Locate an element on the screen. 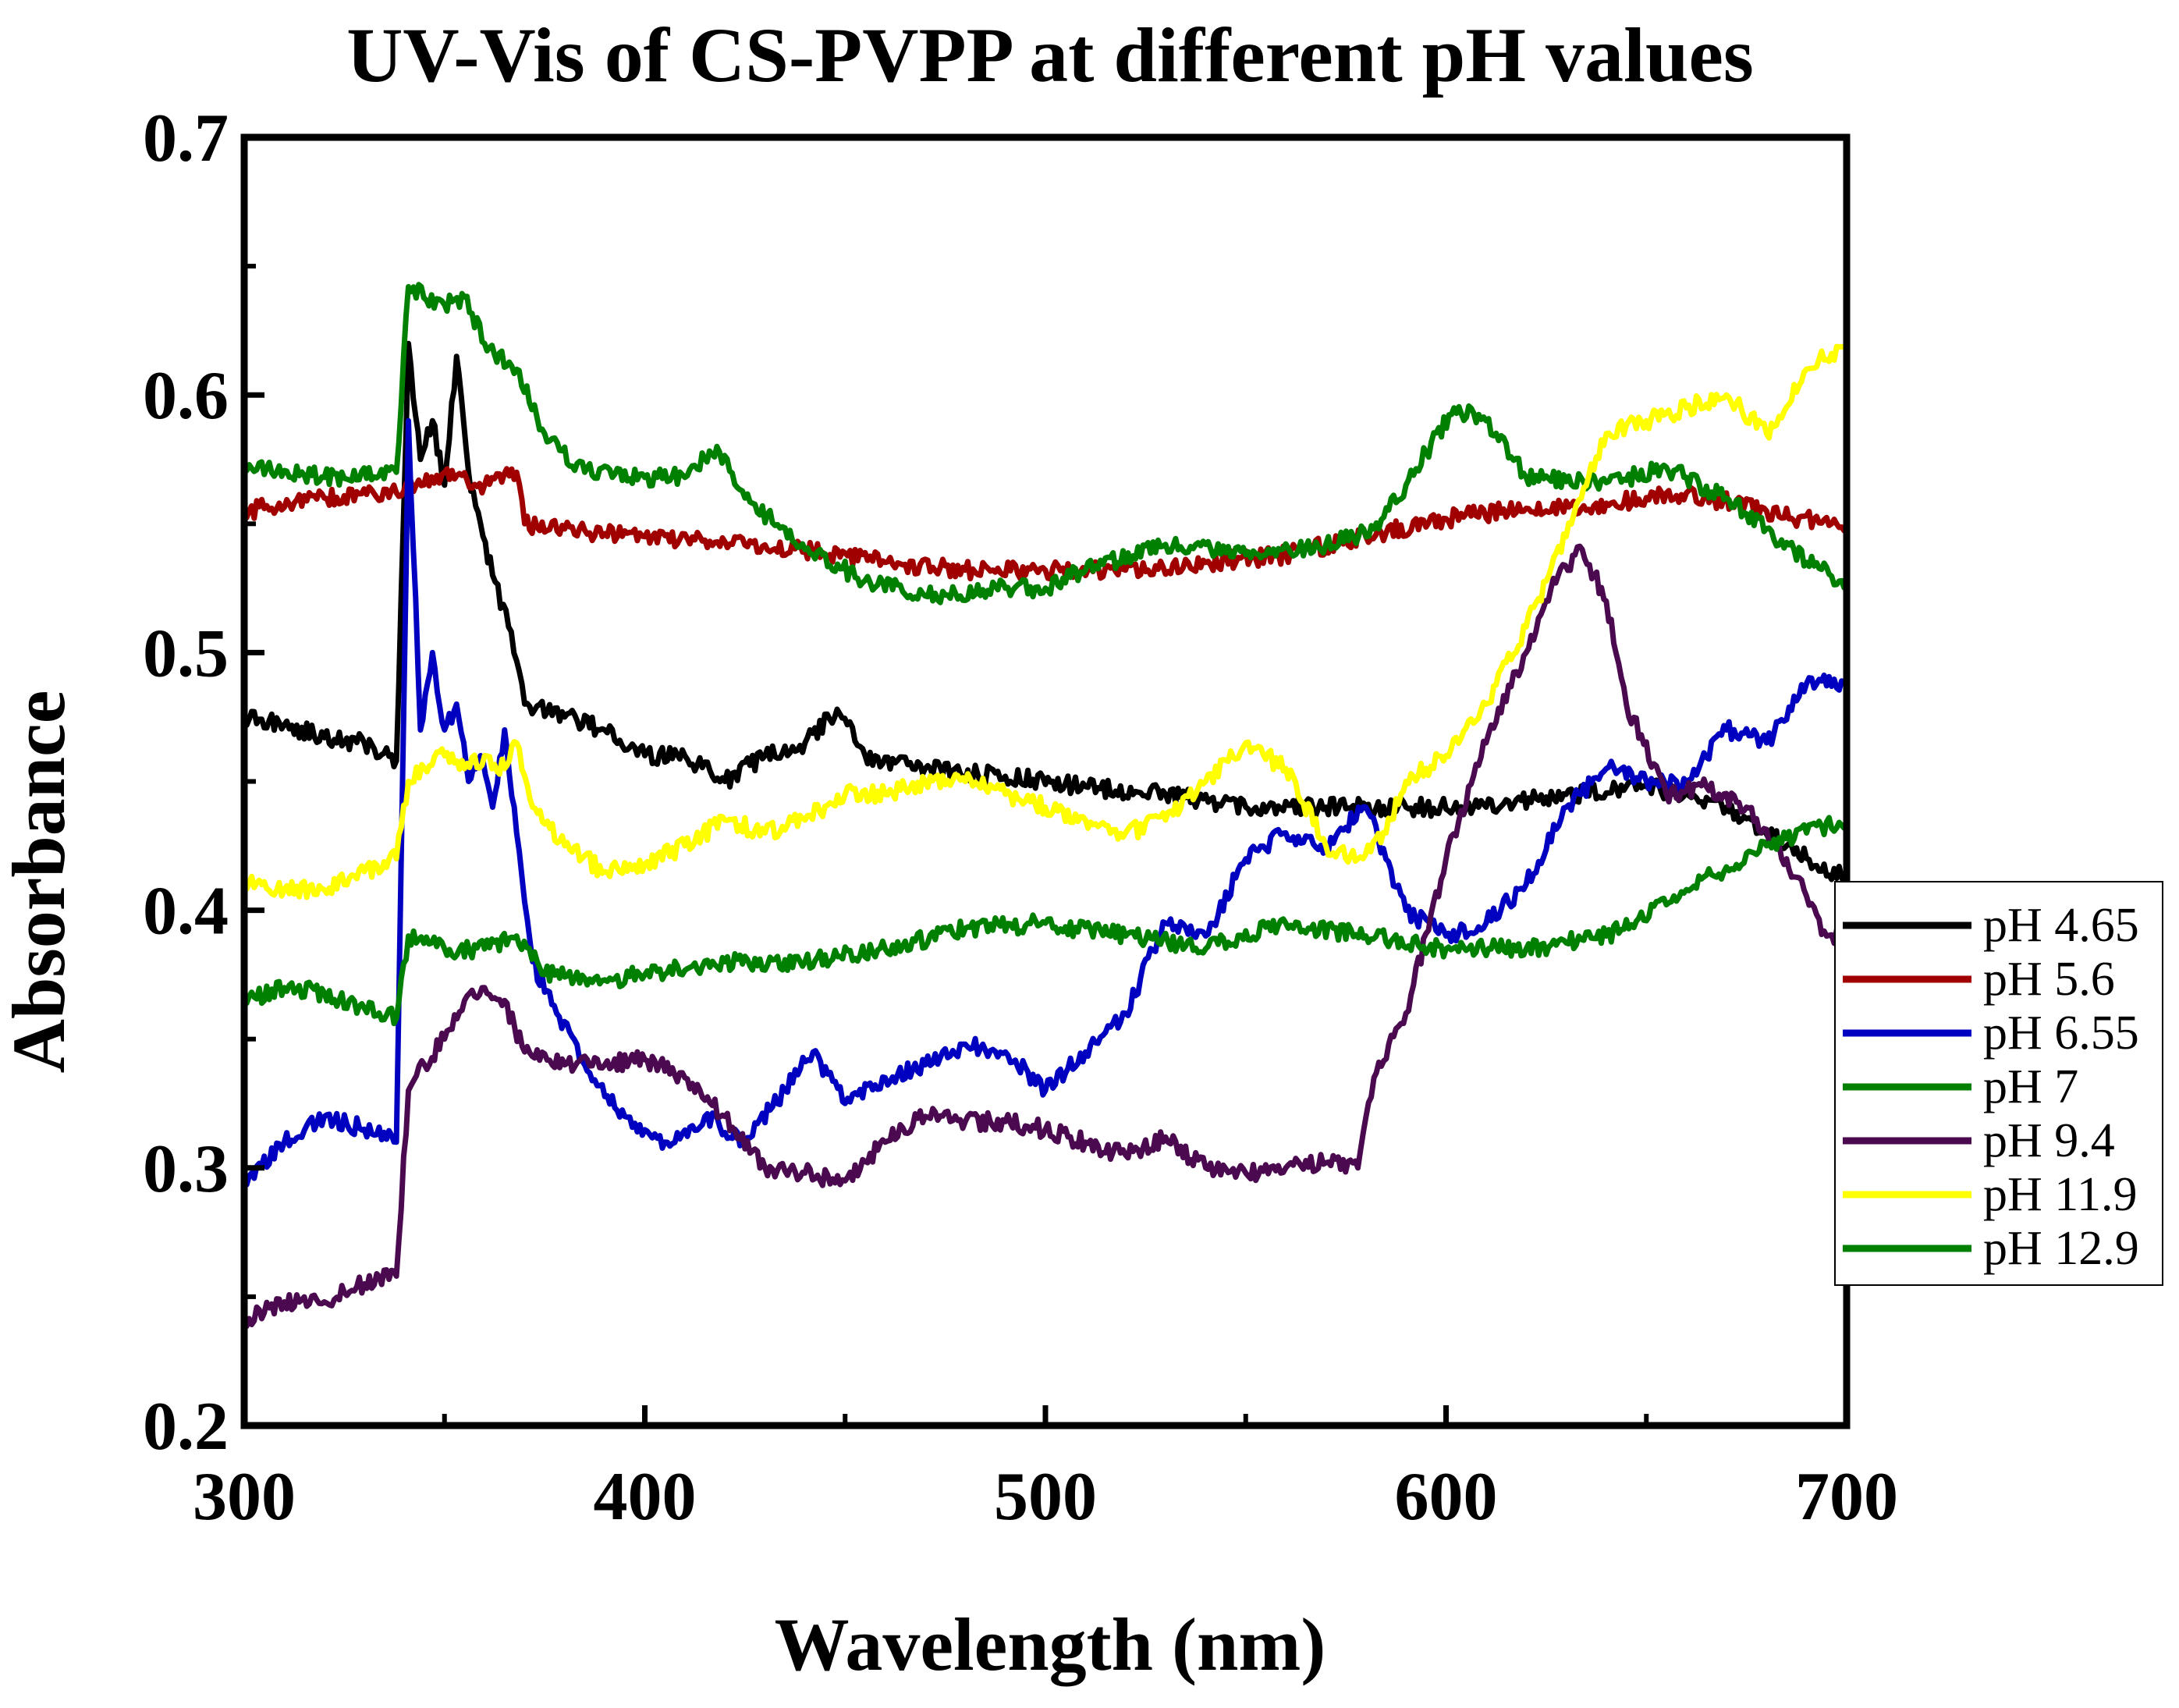 Image resolution: width=2179 pixels, height=1708 pixels. y-tick-label: 0.7 is located at coordinates (186, 138).